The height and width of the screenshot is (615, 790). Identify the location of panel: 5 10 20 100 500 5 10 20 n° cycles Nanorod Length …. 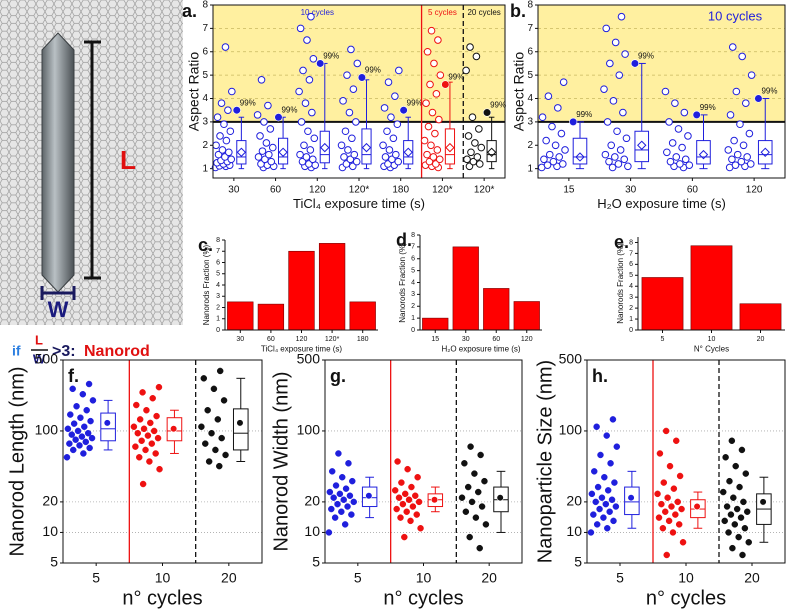
(134, 480).